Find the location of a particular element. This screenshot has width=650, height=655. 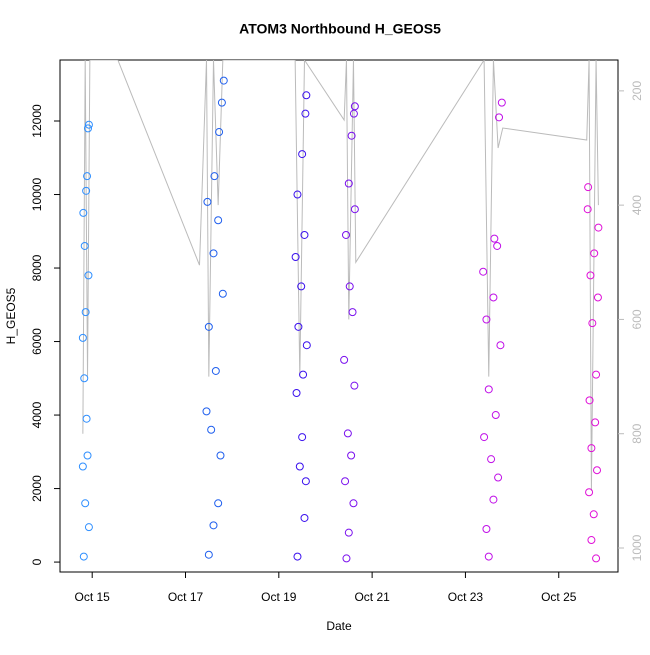

chart-title: ATOM3 Northbound H_GEOS5 is located at coordinates (340, 29).